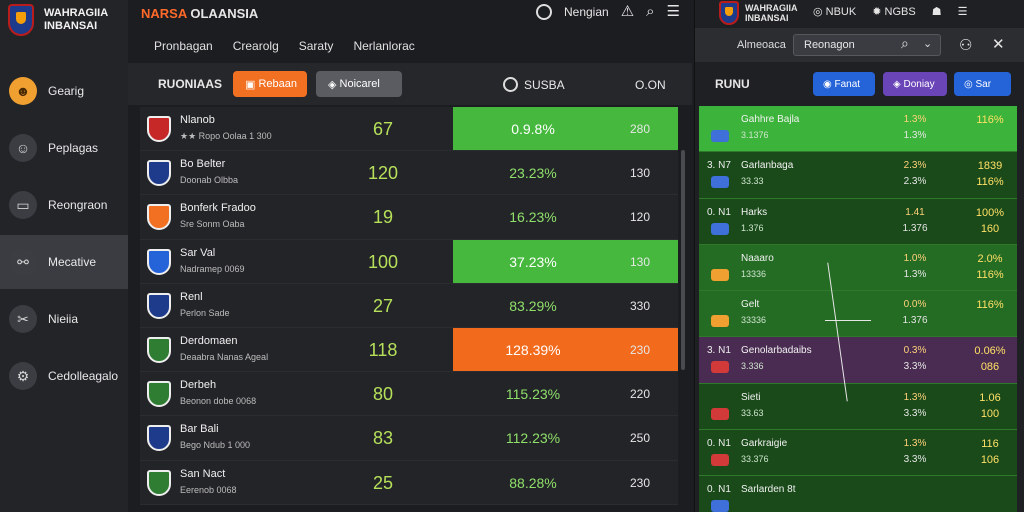 Image resolution: width=1024 pixels, height=512 pixels. Describe the element at coordinates (277, 84) in the screenshot. I see `filter-orange-label: Rebaan` at that location.